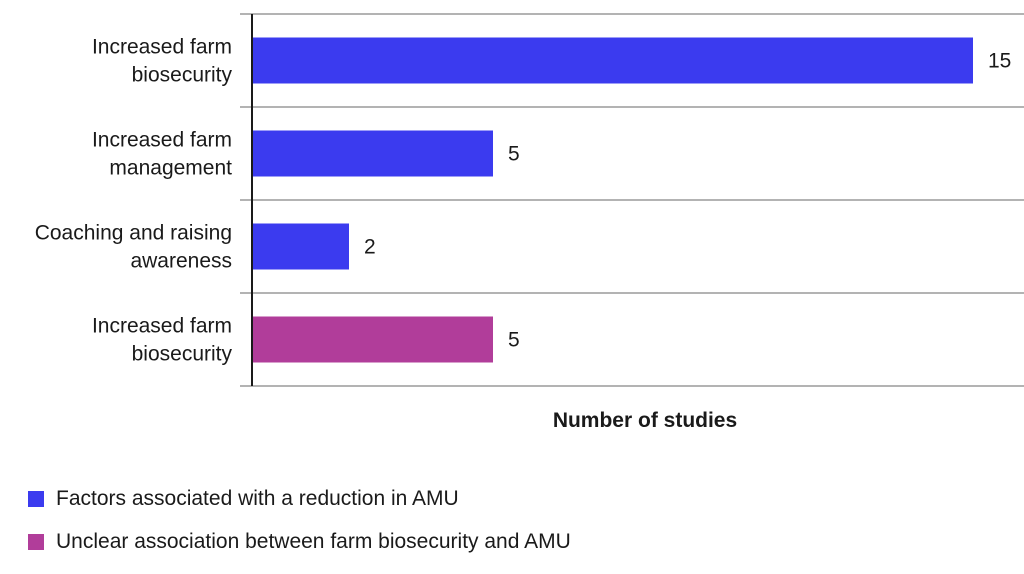  Describe the element at coordinates (162, 154) in the screenshot. I see `category-label-2: Increased farm management` at that location.